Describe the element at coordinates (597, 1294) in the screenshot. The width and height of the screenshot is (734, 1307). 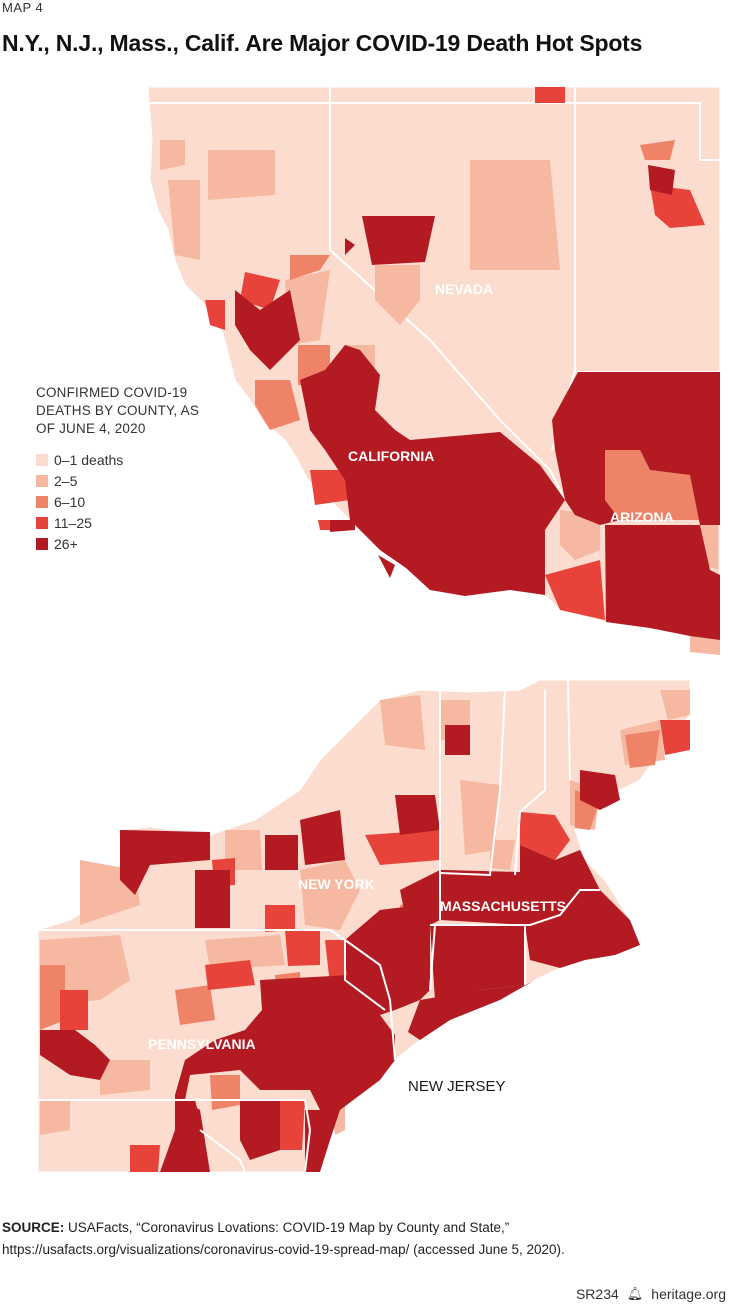
I see `report-id: SR234` at that location.